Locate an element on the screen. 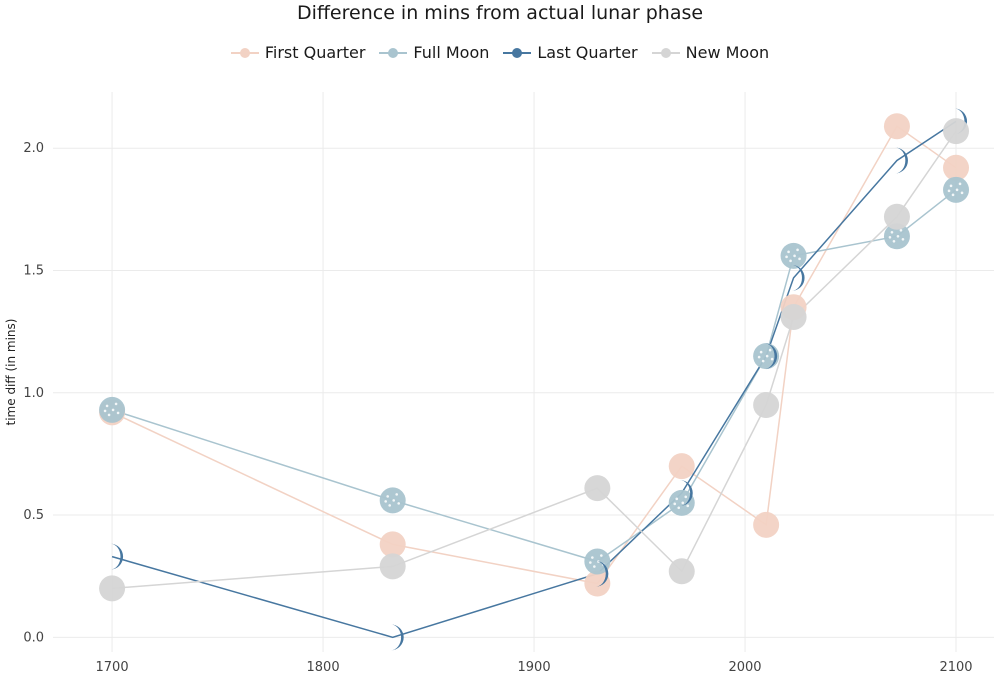 The height and width of the screenshot is (680, 1000). y-tick-label: 1.0 is located at coordinates (33, 393).